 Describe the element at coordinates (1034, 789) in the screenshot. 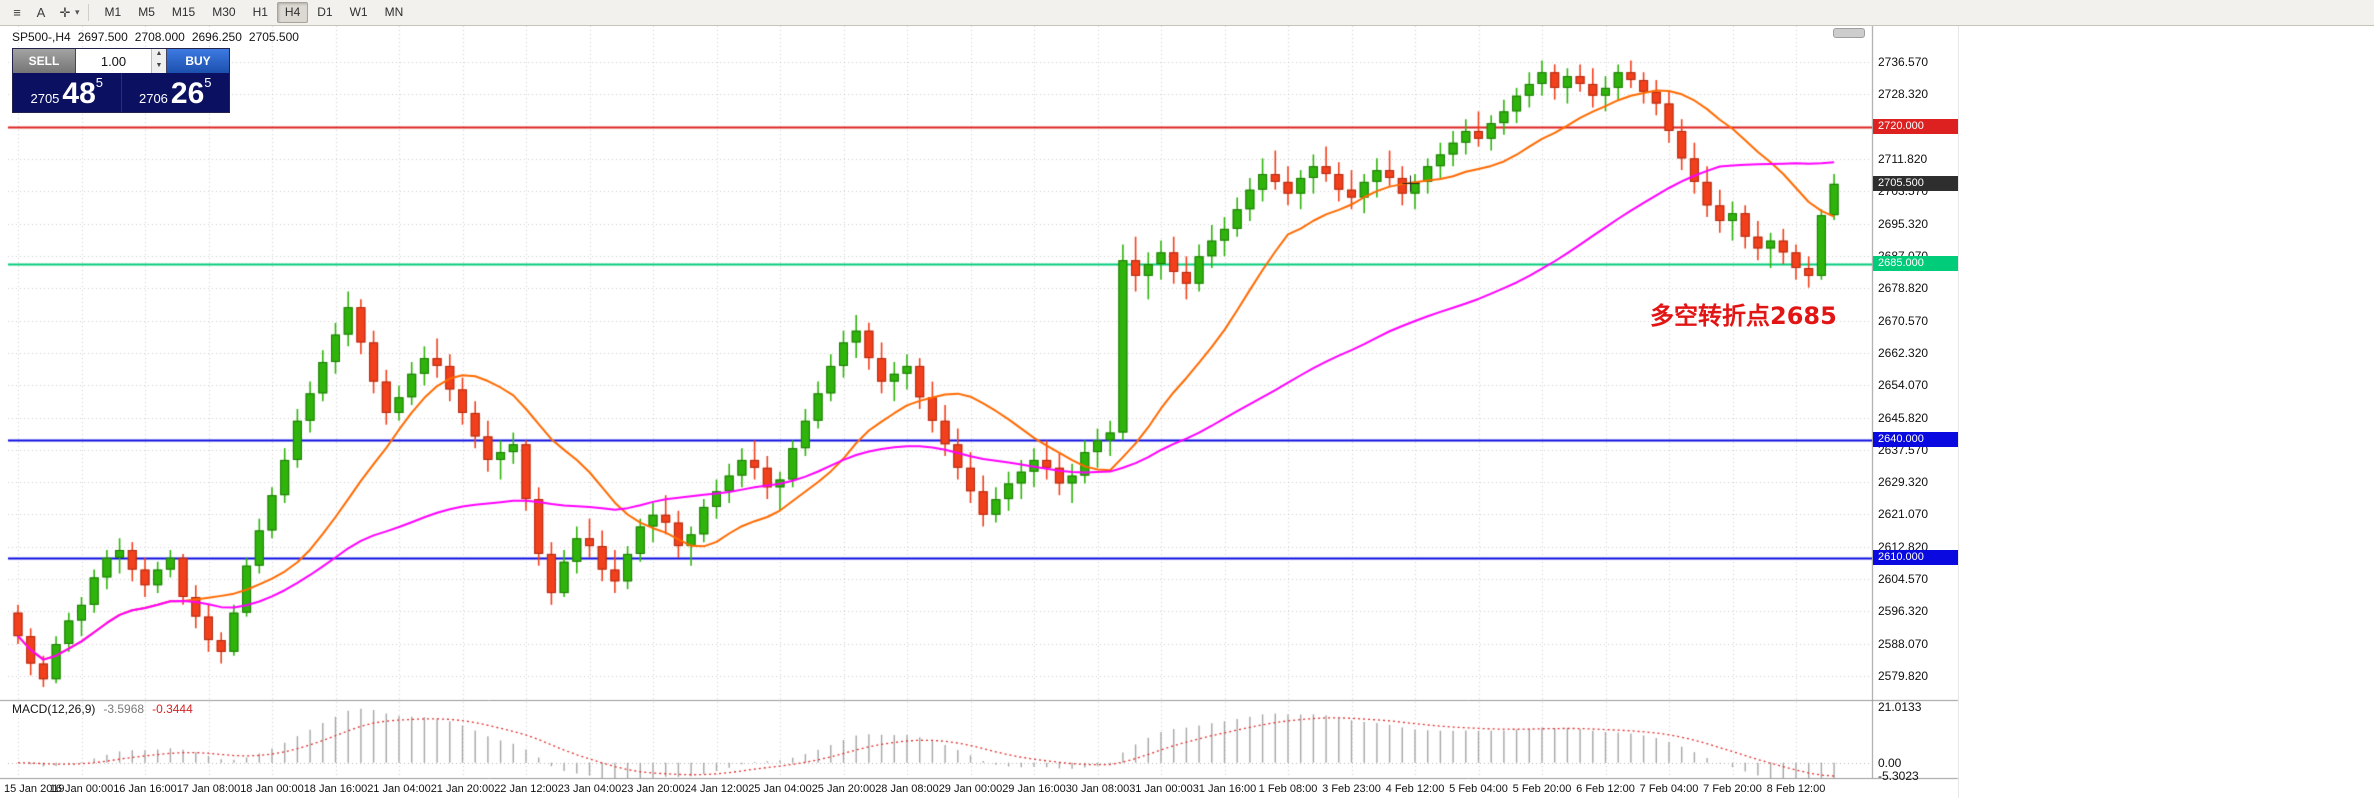

I see `time-axis-label: 29 Jan 16:00` at that location.